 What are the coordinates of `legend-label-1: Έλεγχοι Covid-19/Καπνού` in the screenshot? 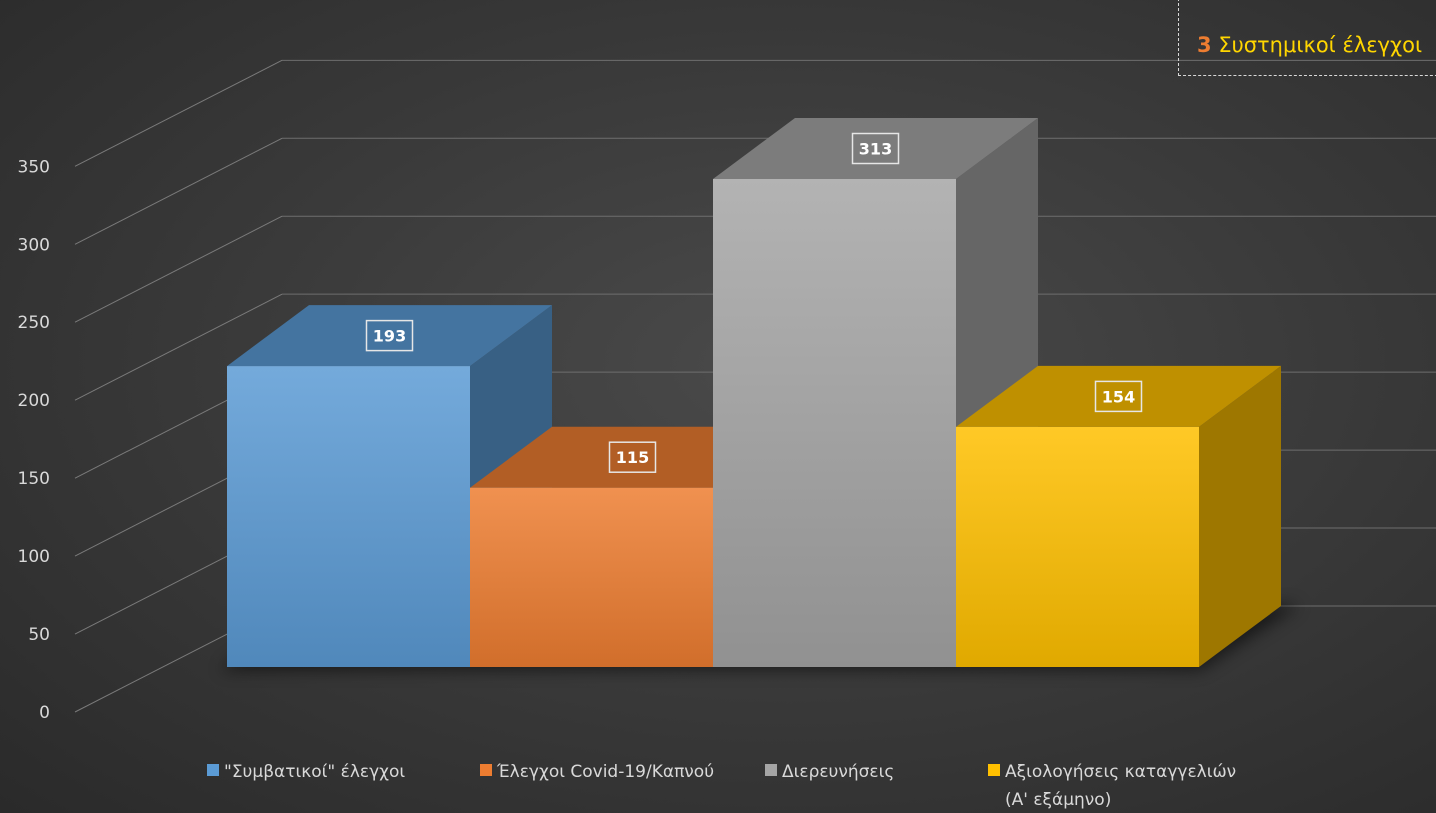 It's located at (605, 772).